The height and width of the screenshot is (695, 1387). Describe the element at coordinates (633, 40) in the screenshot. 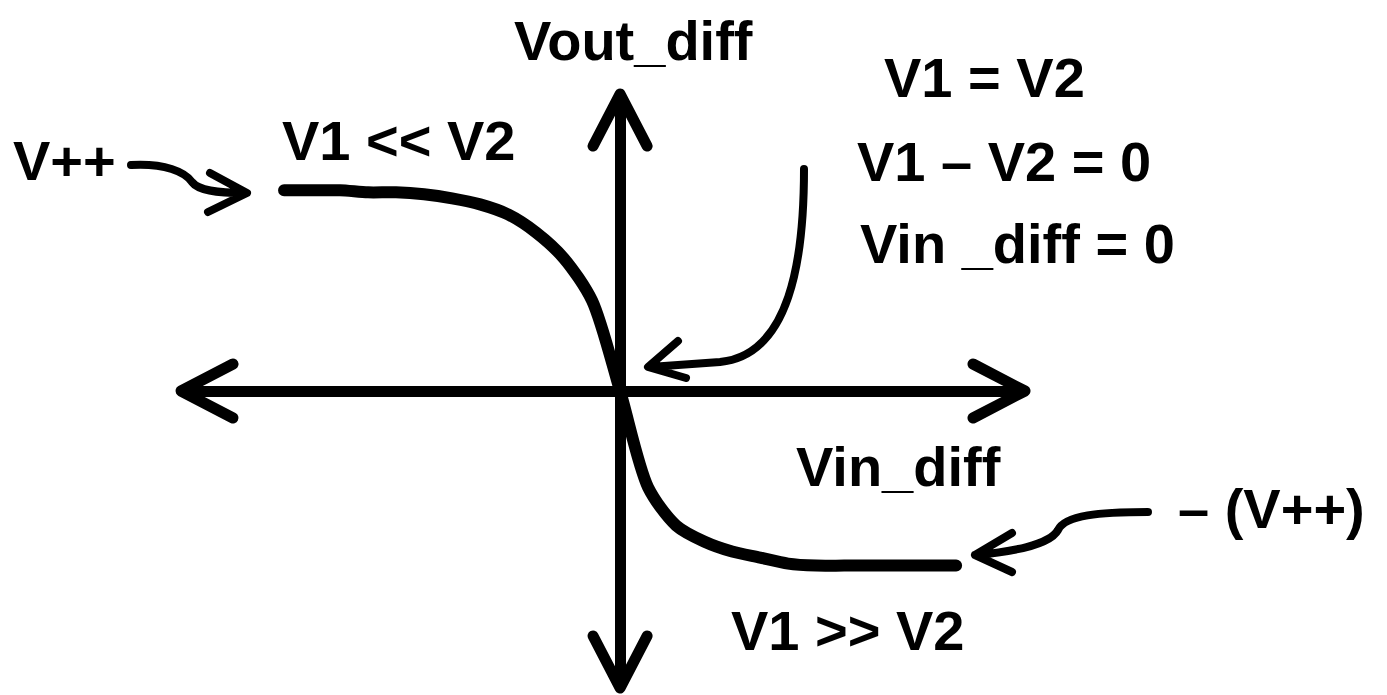

I see `y-axis-title: Vout_diff` at that location.